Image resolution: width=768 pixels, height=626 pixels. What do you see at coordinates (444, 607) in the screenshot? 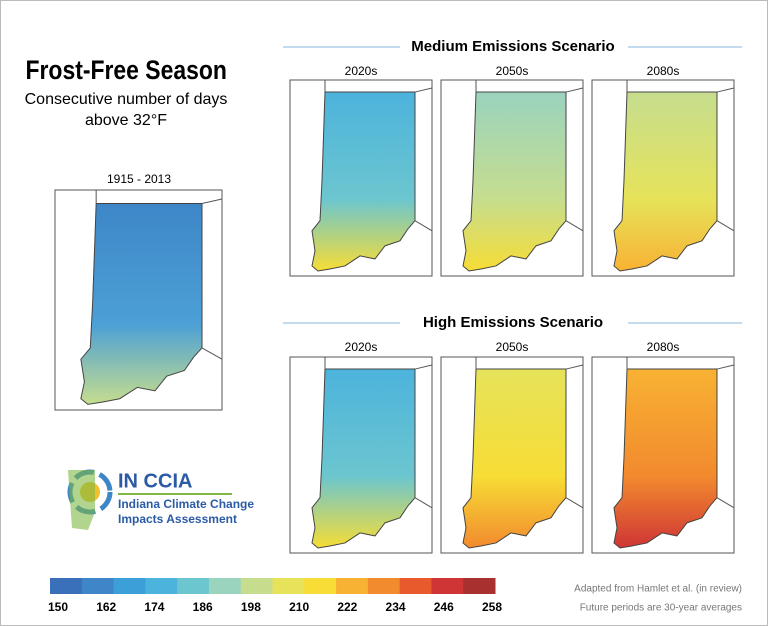
I see `colorbar-tick-label: 246` at bounding box center [444, 607].